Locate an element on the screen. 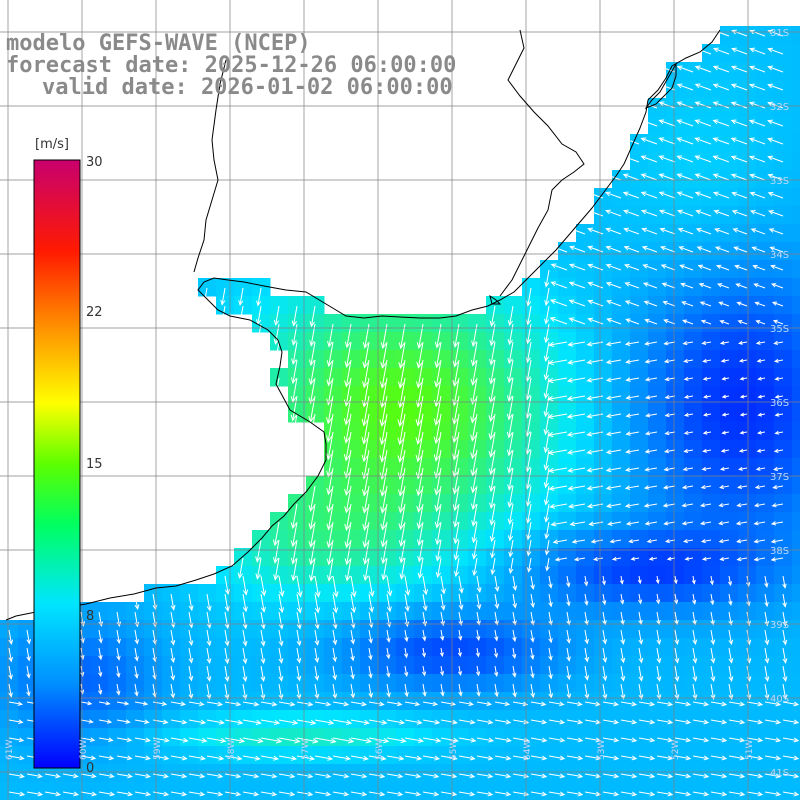  lat-label: 31S is located at coordinates (779, 33).